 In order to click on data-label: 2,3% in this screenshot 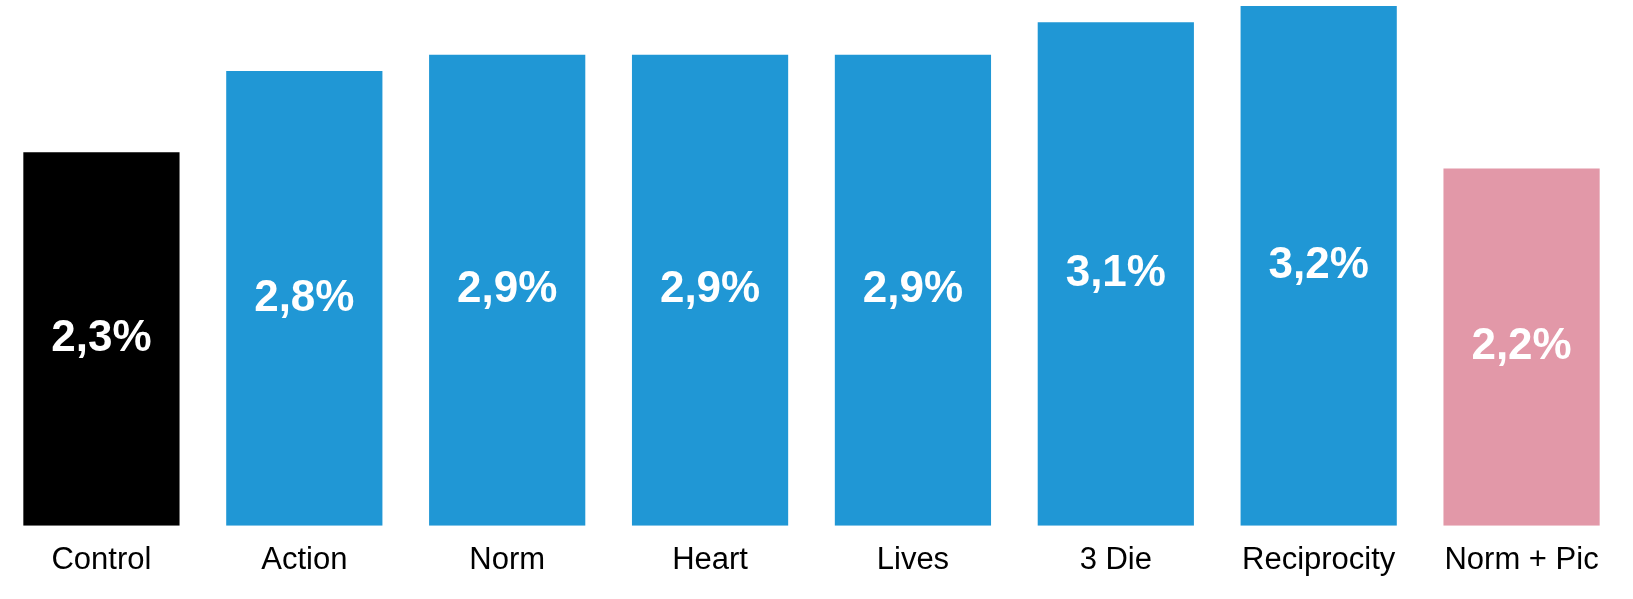, I will do `click(101, 336)`.